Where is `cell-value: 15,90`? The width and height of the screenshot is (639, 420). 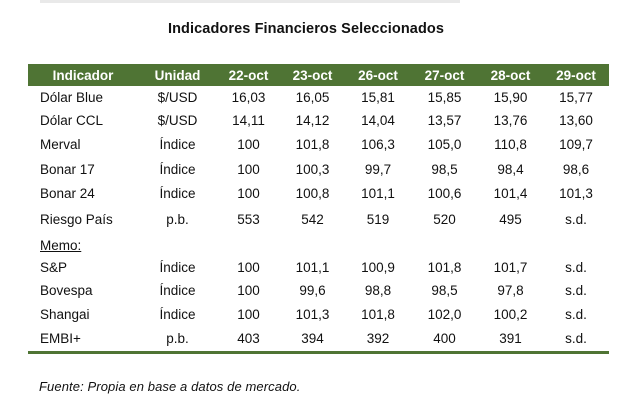 cell-value: 15,90 is located at coordinates (510, 97).